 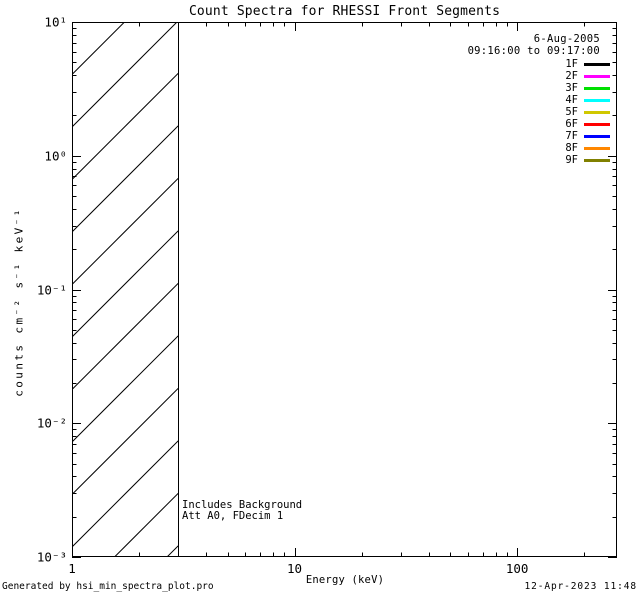 What do you see at coordinates (108, 586) in the screenshot?
I see `footer-generated-by: Generated by hsi_min_spectra_plot.pro` at bounding box center [108, 586].